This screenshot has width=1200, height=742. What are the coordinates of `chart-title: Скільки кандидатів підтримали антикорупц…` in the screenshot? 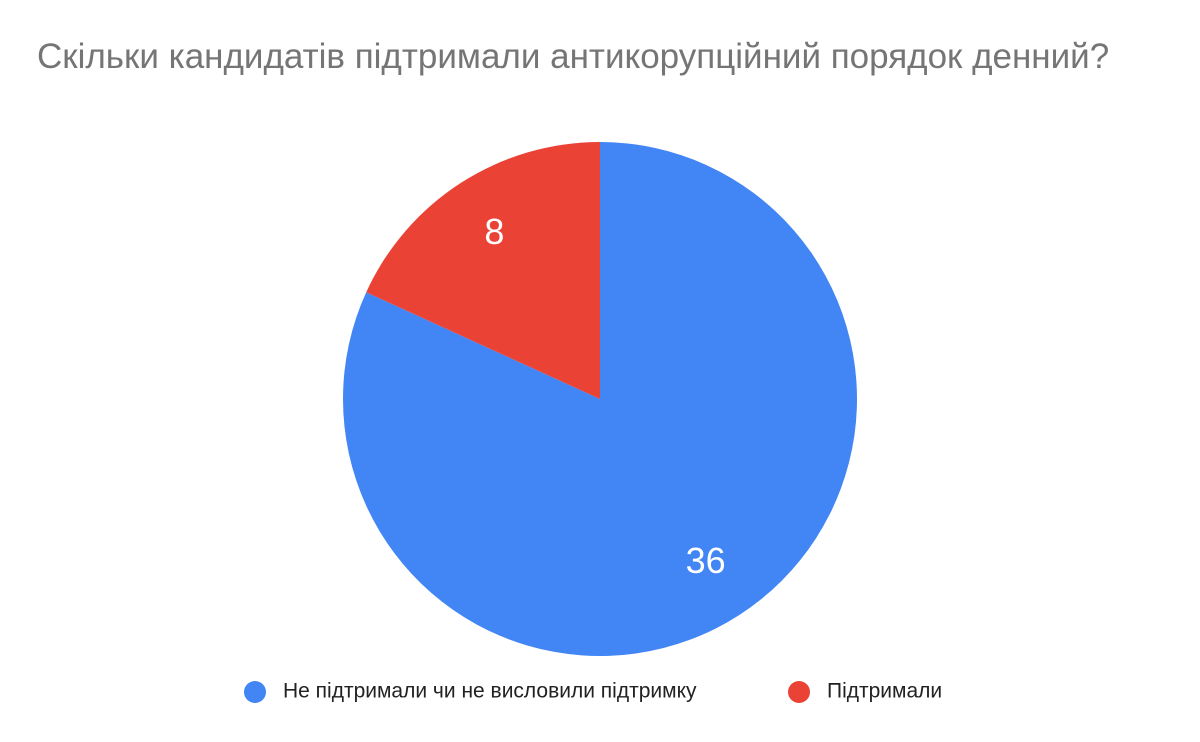 It's located at (573, 56).